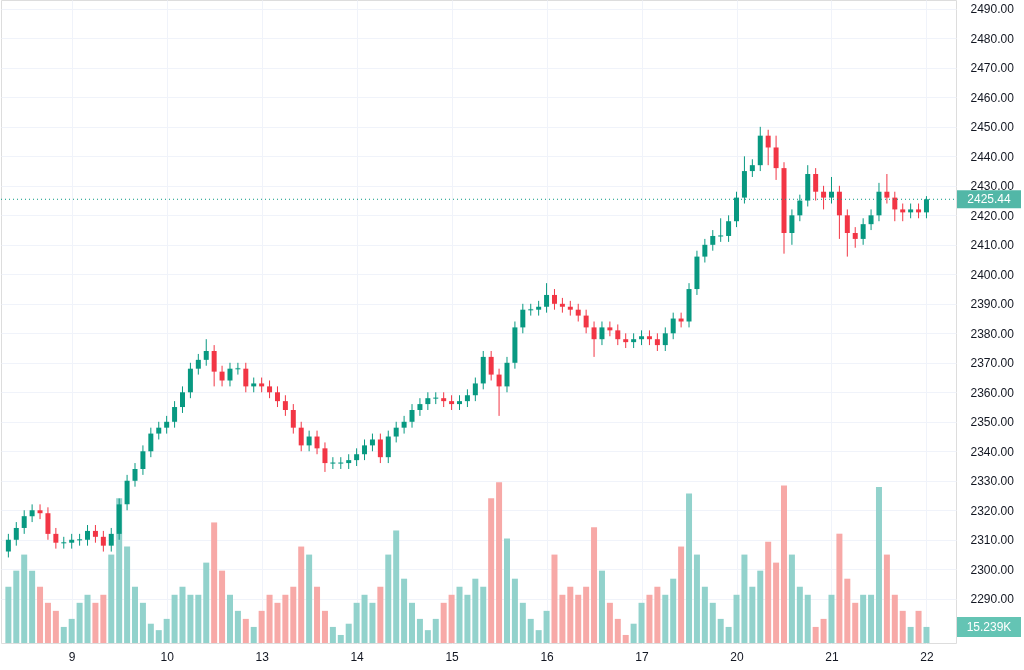  What do you see at coordinates (992, 510) in the screenshot?
I see `y-tick-label: 2320.00` at bounding box center [992, 510].